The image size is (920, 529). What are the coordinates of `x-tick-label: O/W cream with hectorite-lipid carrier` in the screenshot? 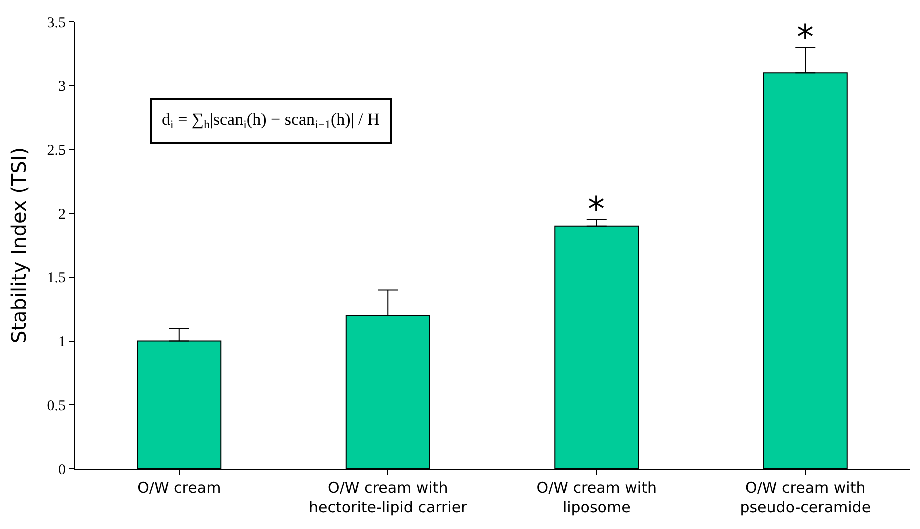 It's located at (388, 497).